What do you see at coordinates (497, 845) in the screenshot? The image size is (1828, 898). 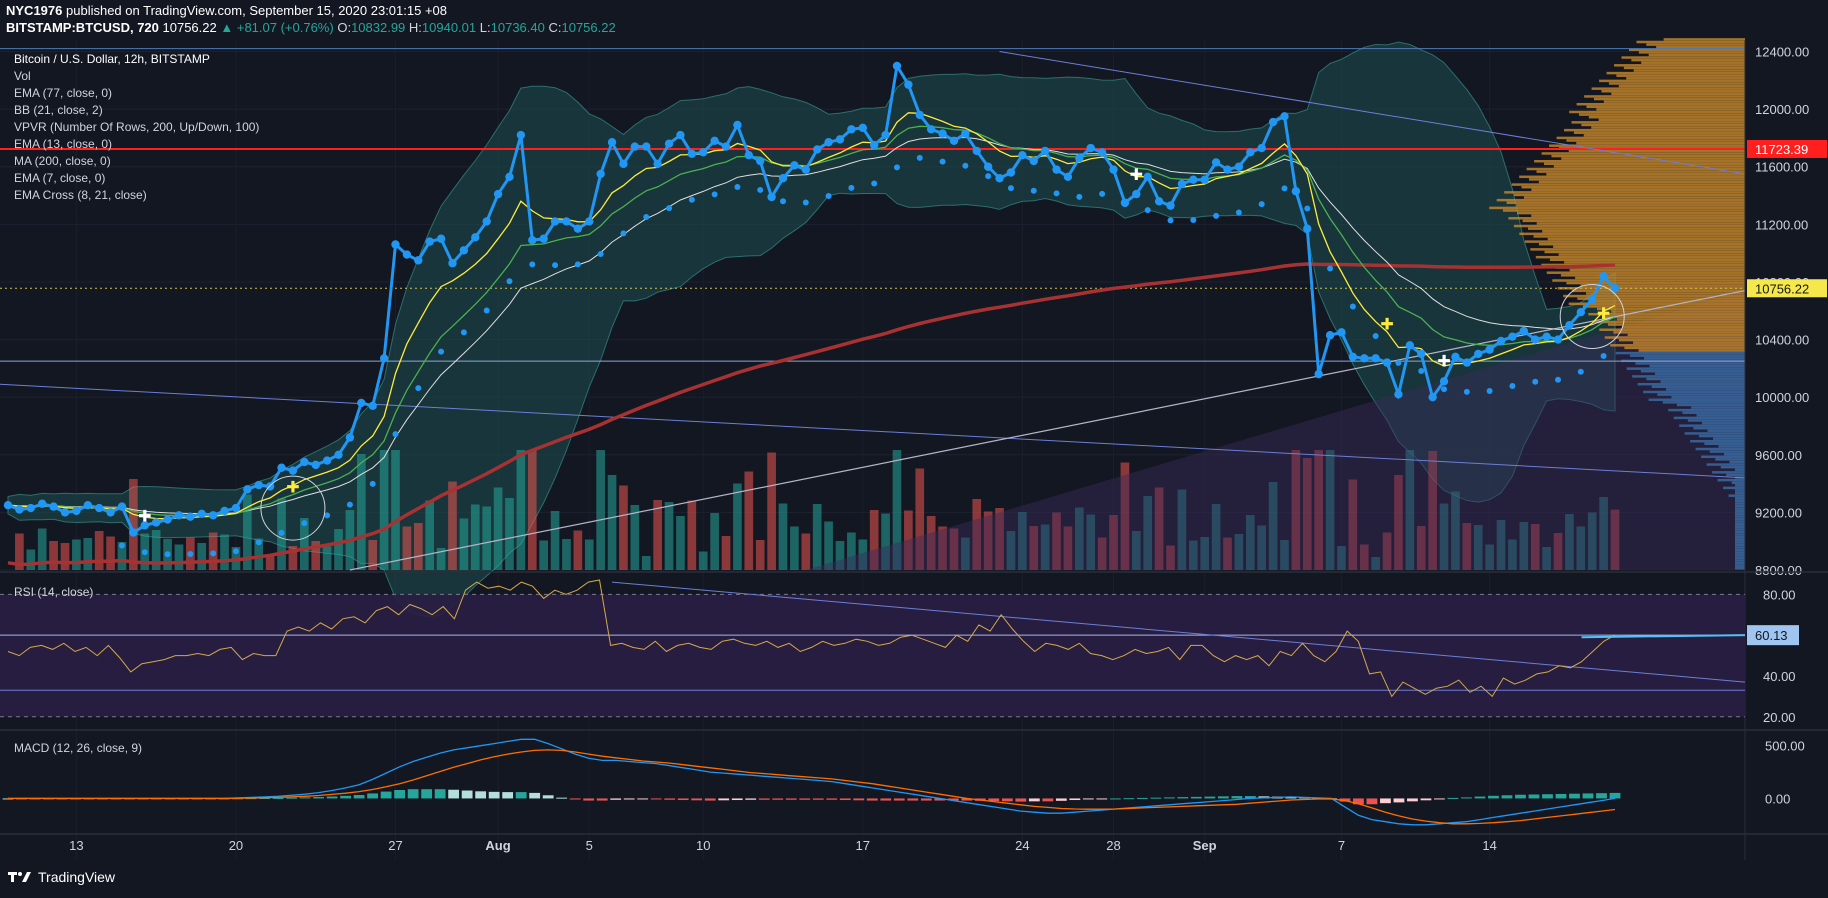 I see `time-tick-label: Aug` at bounding box center [497, 845].